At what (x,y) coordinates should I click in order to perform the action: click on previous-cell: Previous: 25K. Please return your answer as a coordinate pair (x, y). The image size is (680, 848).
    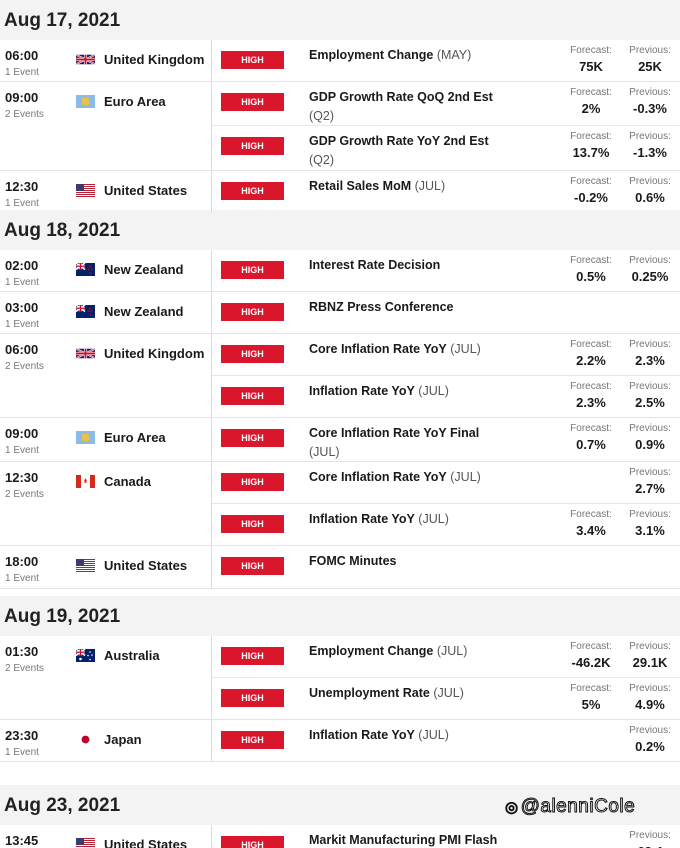
    Looking at the image, I should click on (650, 60).